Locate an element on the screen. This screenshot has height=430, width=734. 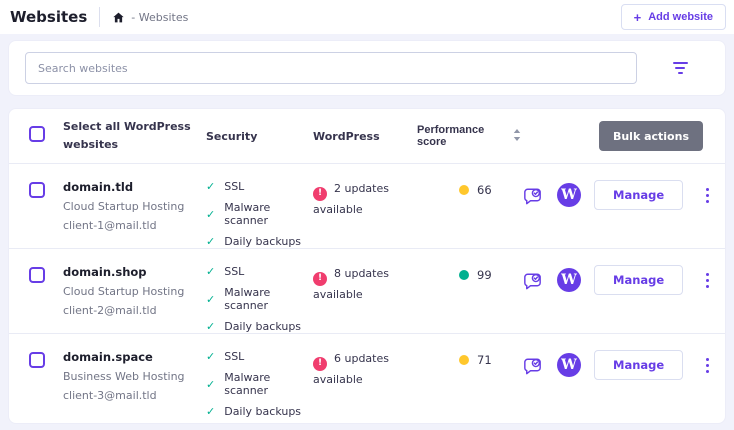
client-email: client-1@mail.tld is located at coordinates (110, 225).